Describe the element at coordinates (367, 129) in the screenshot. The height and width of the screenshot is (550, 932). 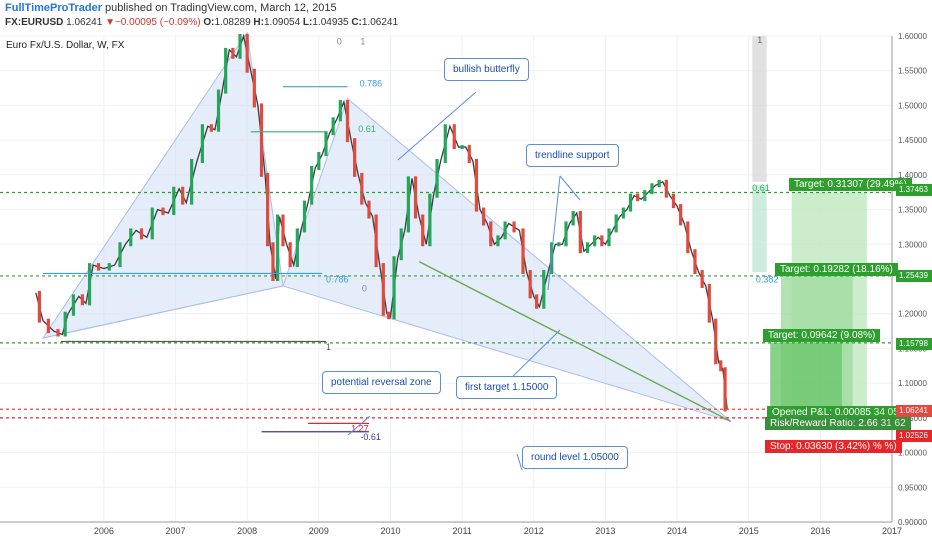
I see `fib-label: 0.61` at that location.